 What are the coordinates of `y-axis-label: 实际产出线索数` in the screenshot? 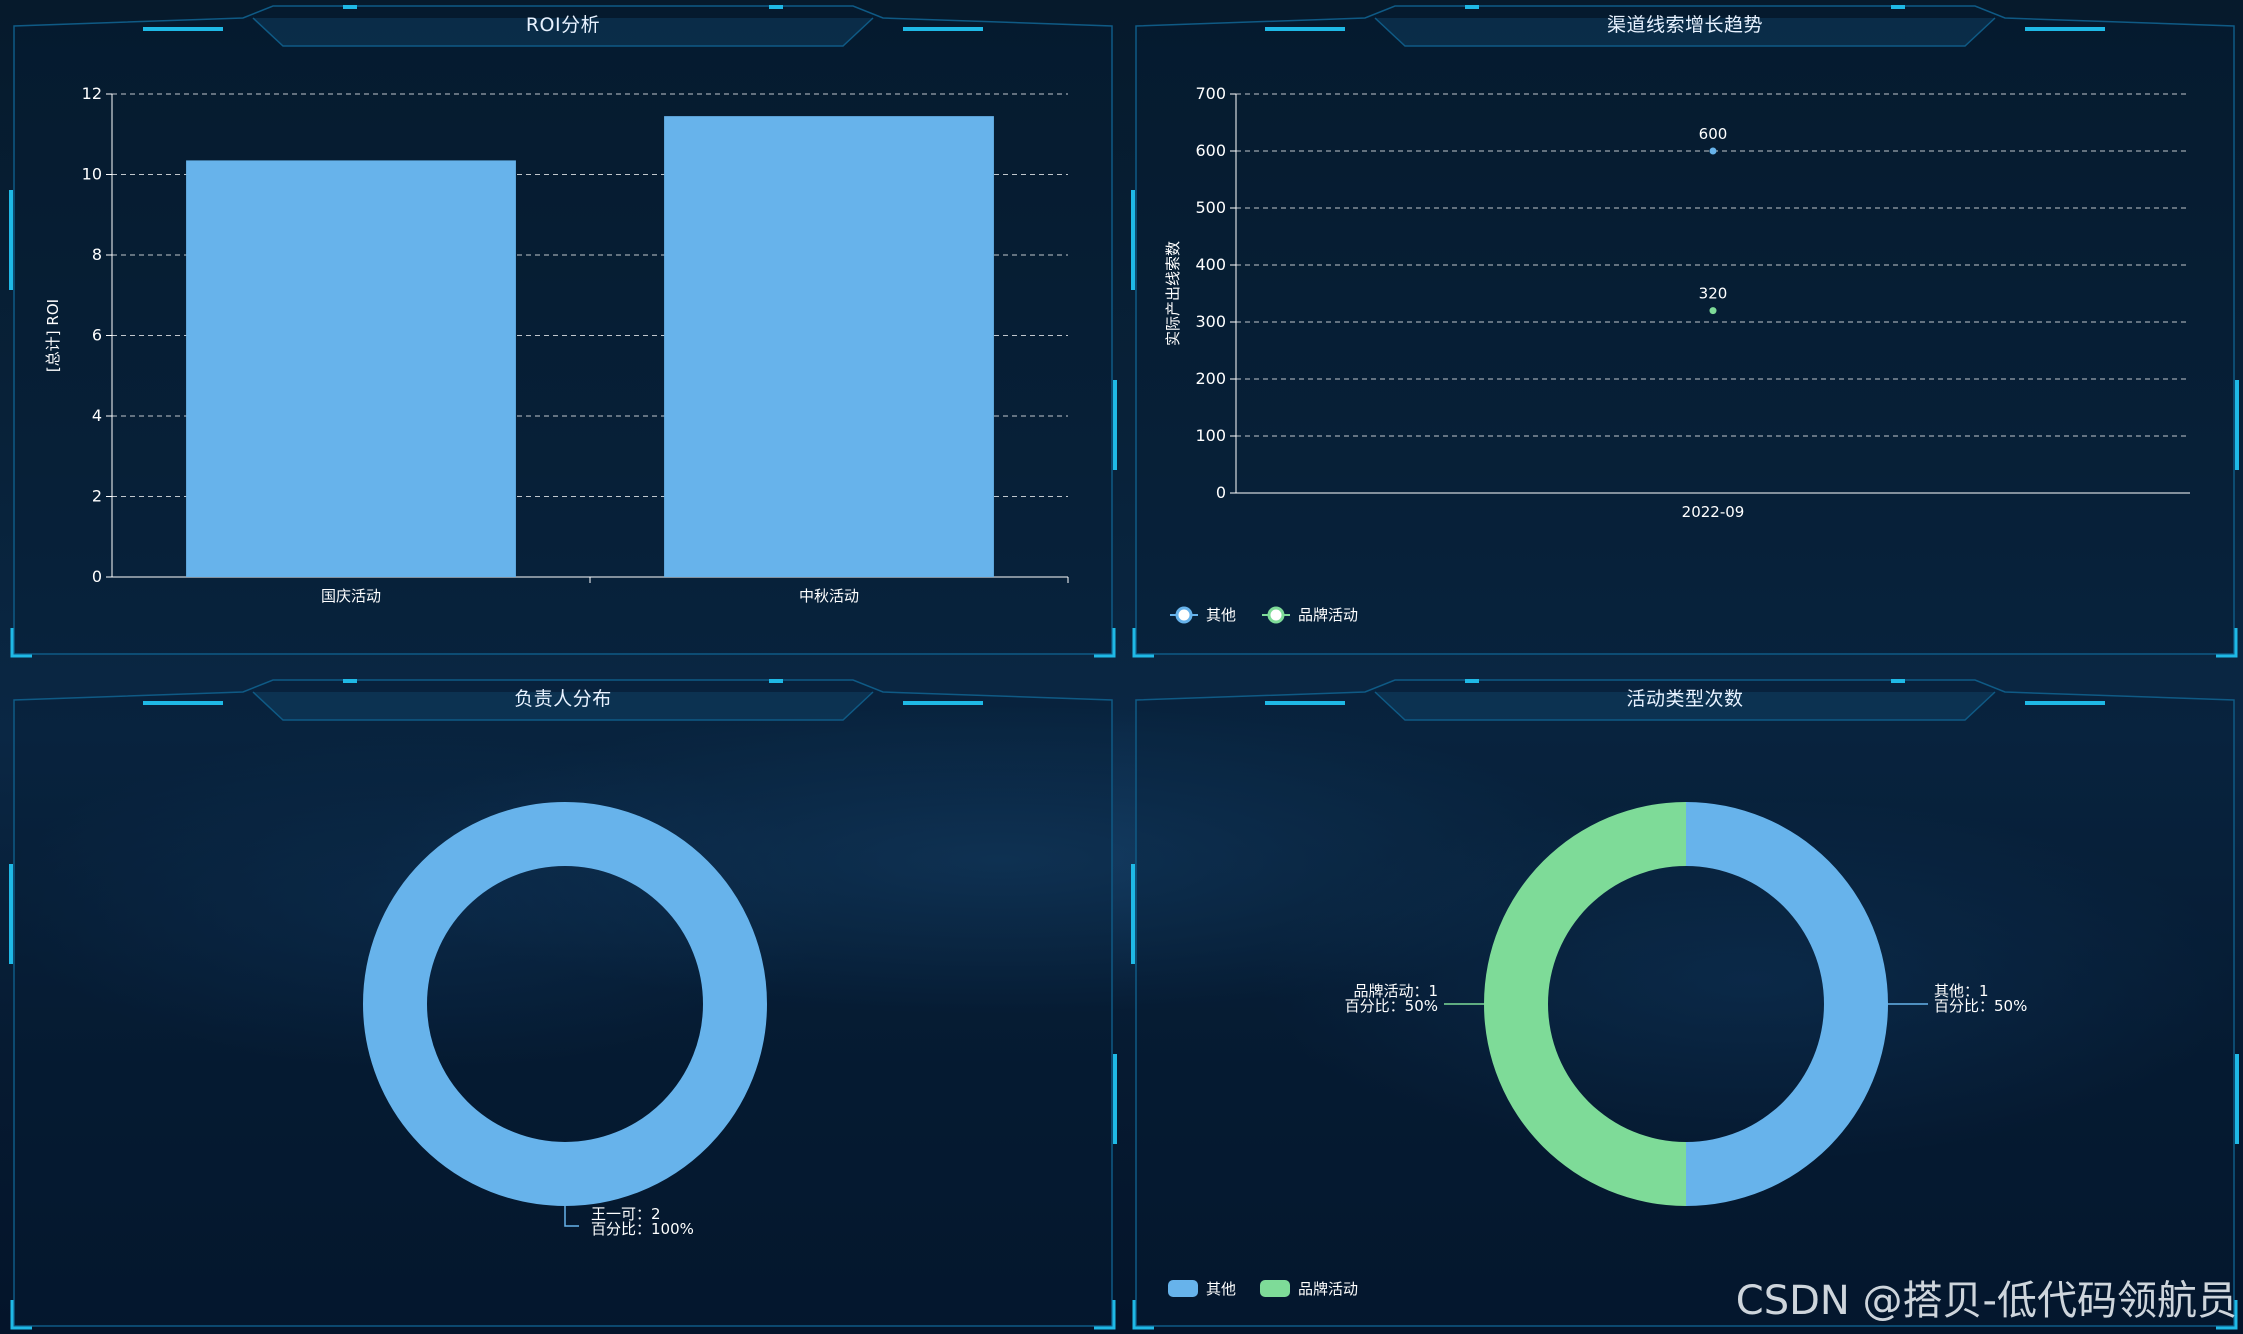 It's located at (1173, 293).